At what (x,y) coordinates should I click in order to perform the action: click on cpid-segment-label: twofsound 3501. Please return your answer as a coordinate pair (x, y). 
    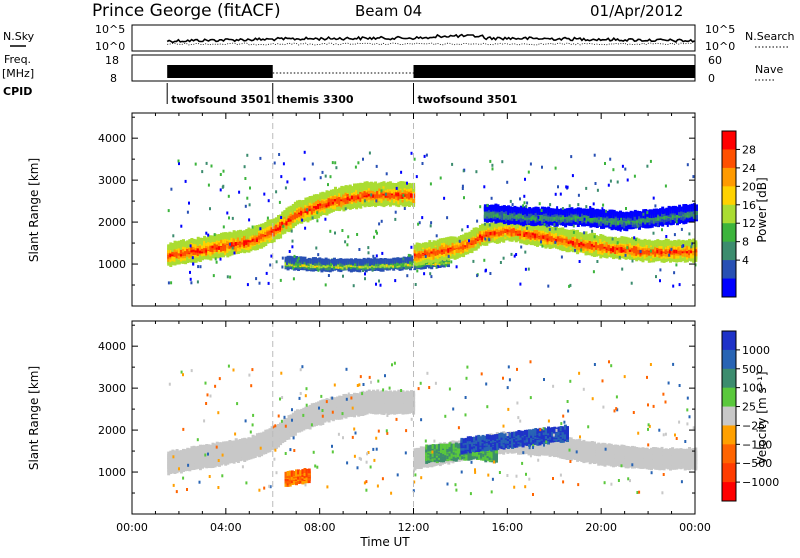
    Looking at the image, I should click on (221, 99).